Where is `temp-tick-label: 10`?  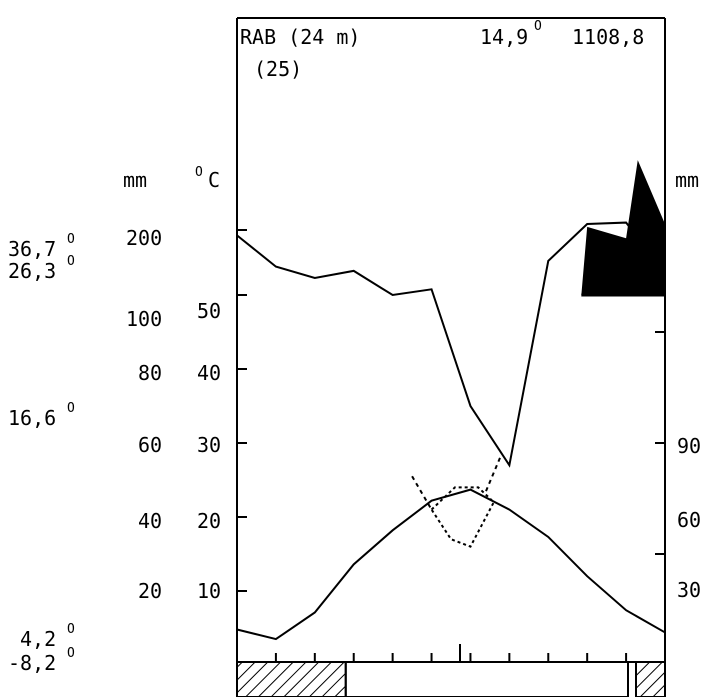
temp-tick-label: 10 is located at coordinates (209, 591).